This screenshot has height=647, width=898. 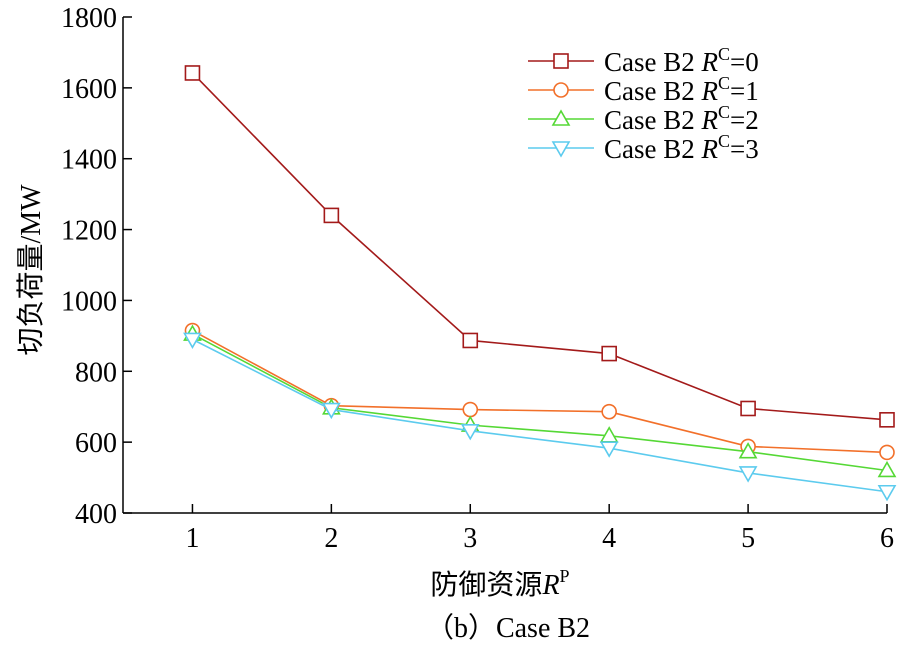 I want to click on y-tick-label: 1600, so click(x=89, y=89).